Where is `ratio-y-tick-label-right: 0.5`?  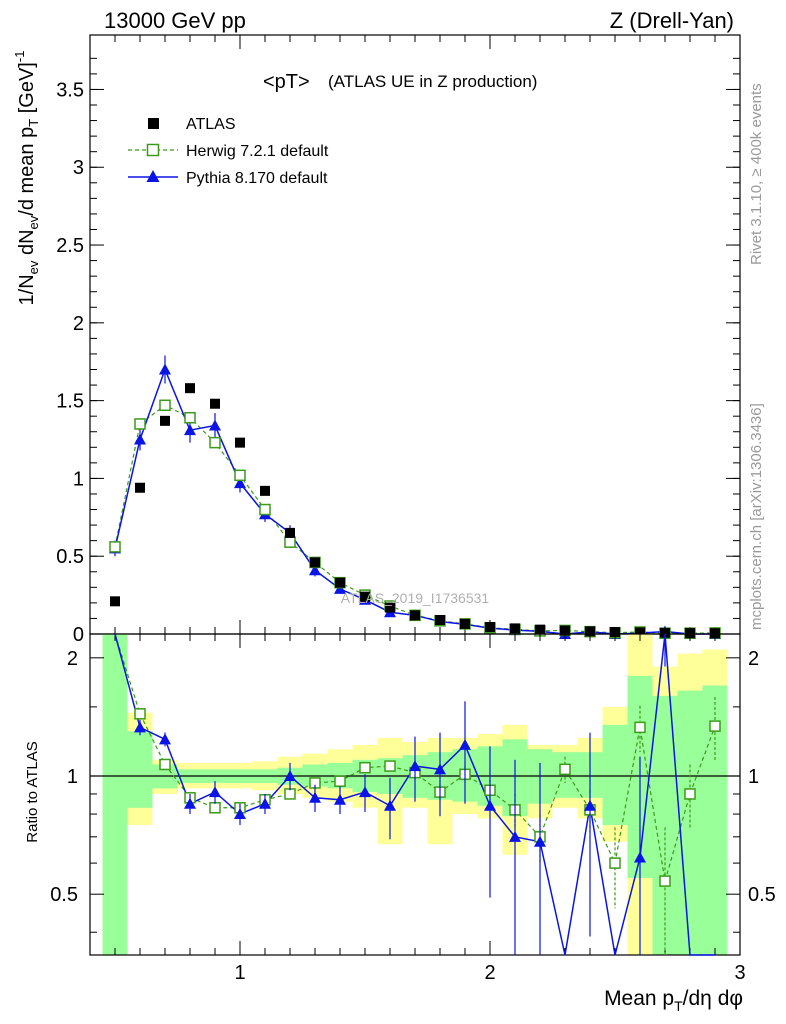 ratio-y-tick-label-right: 0.5 is located at coordinates (762, 895).